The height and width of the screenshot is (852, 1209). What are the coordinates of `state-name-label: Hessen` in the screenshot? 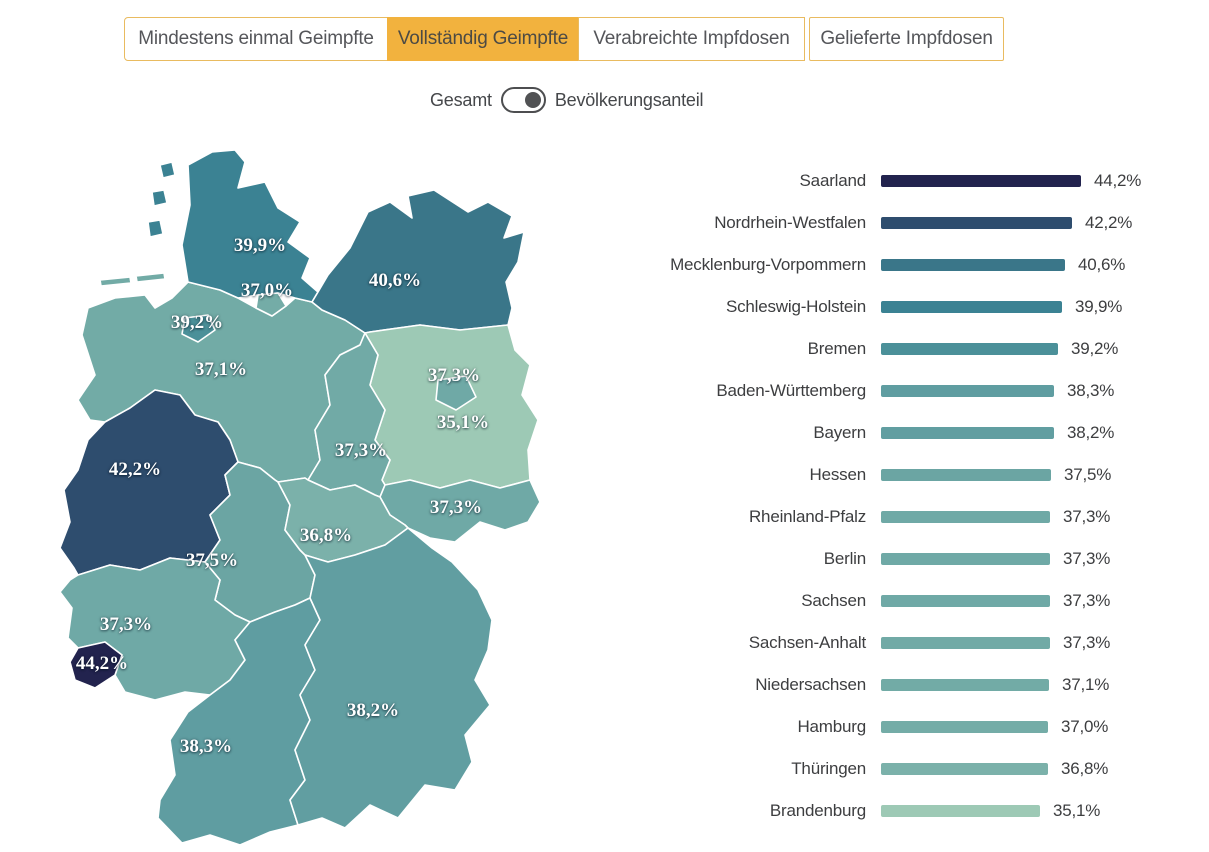 It's located at (838, 474).